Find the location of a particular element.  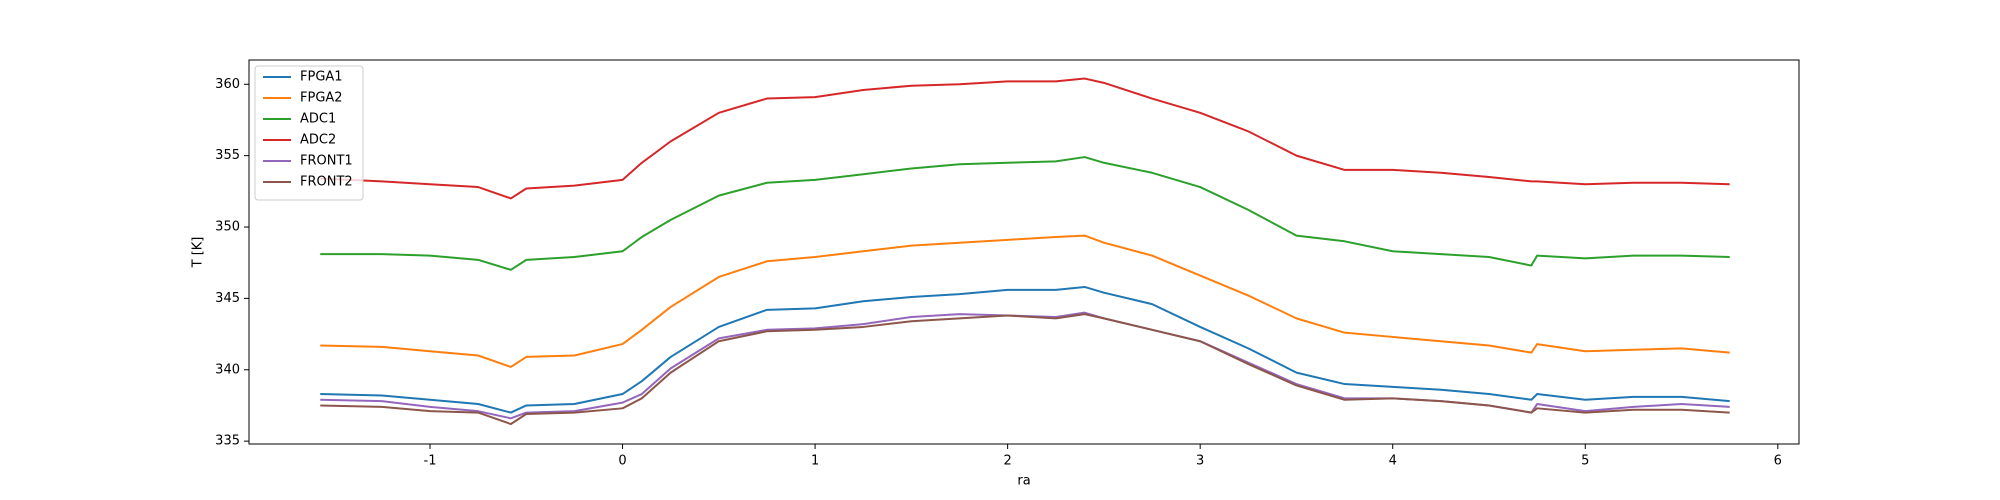

x-tick-label: 5 is located at coordinates (1585, 461).